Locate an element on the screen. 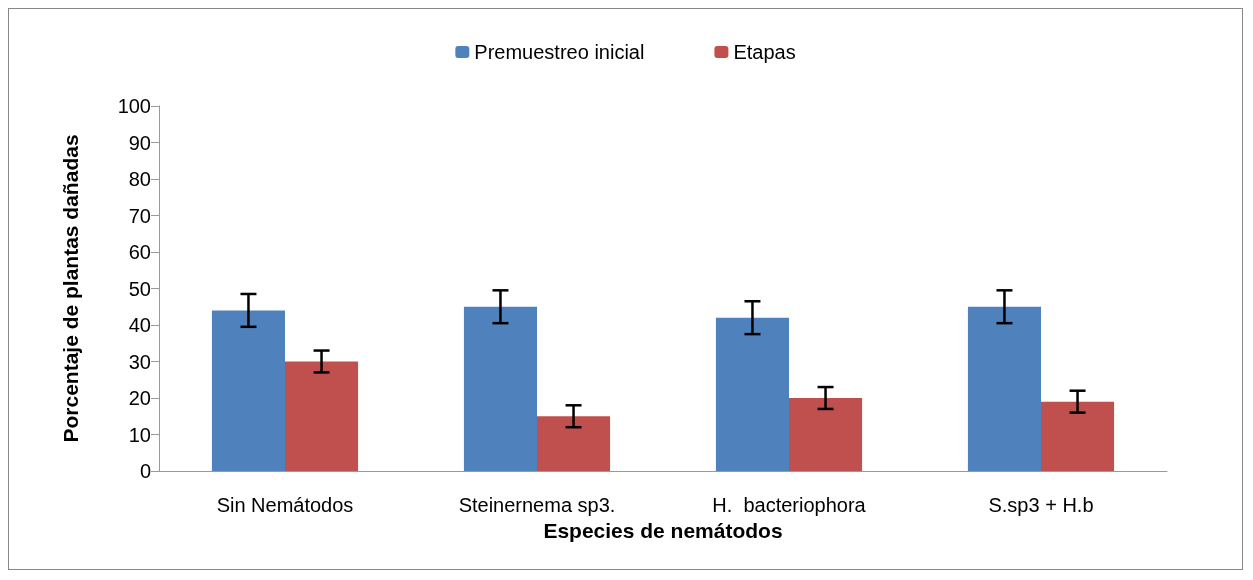 This screenshot has height=580, width=1253. x-axis-title: Especies de nemátodos is located at coordinates (663, 530).